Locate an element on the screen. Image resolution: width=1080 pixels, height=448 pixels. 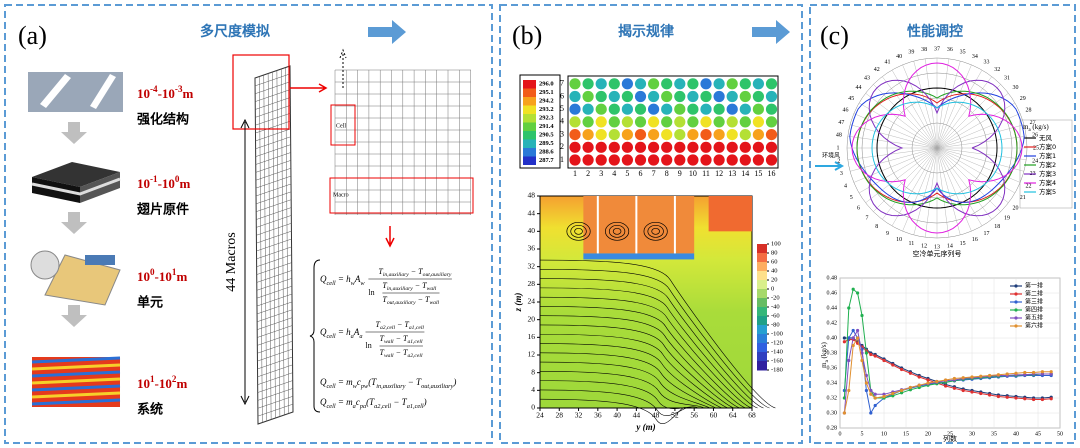
colorbar-label: -20 is located at coordinates (775, 297).